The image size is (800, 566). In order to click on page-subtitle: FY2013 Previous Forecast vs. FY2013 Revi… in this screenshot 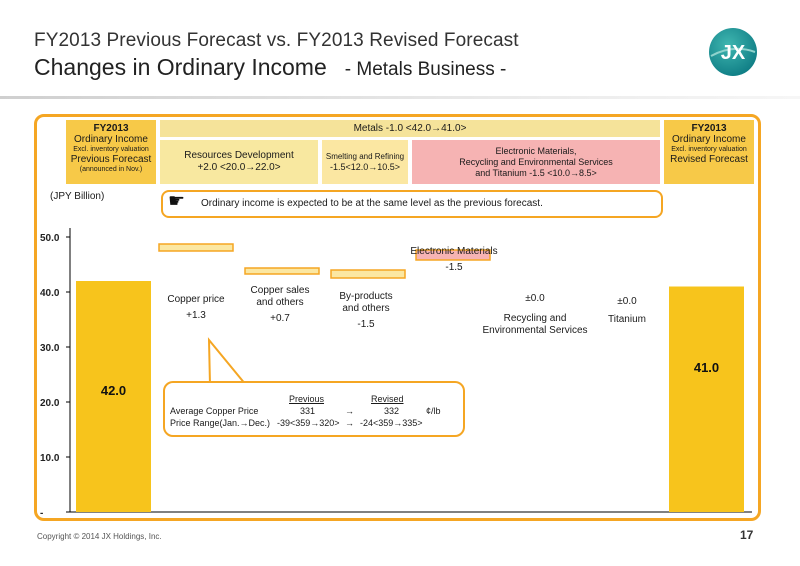, I will do `click(276, 40)`.